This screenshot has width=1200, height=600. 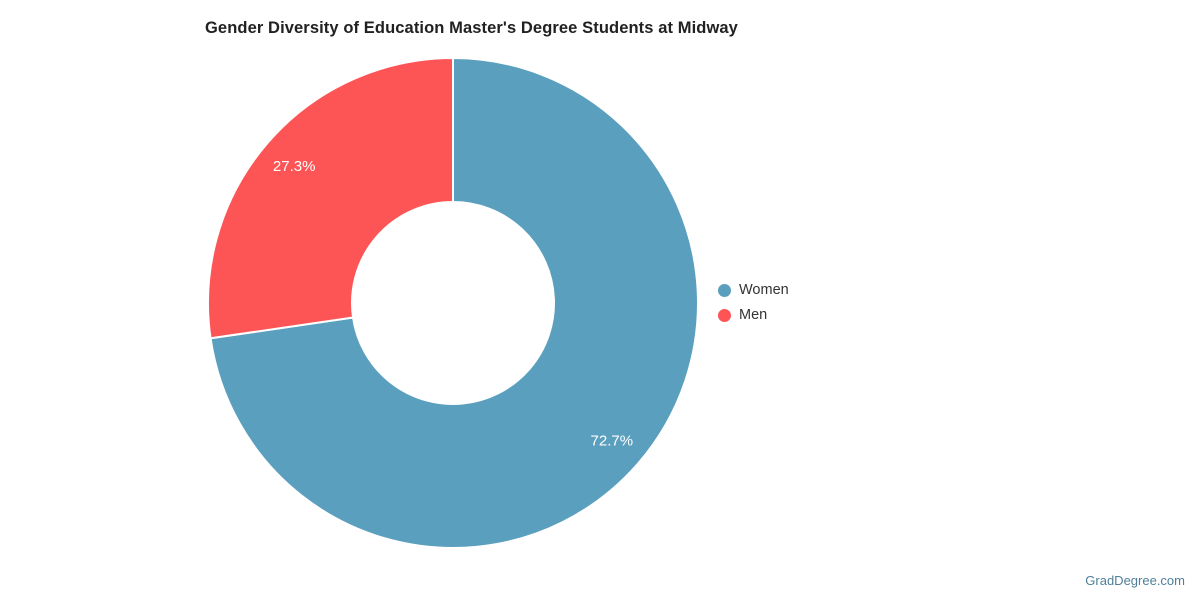 I want to click on slice-label-women: 72.7%, so click(x=612, y=441).